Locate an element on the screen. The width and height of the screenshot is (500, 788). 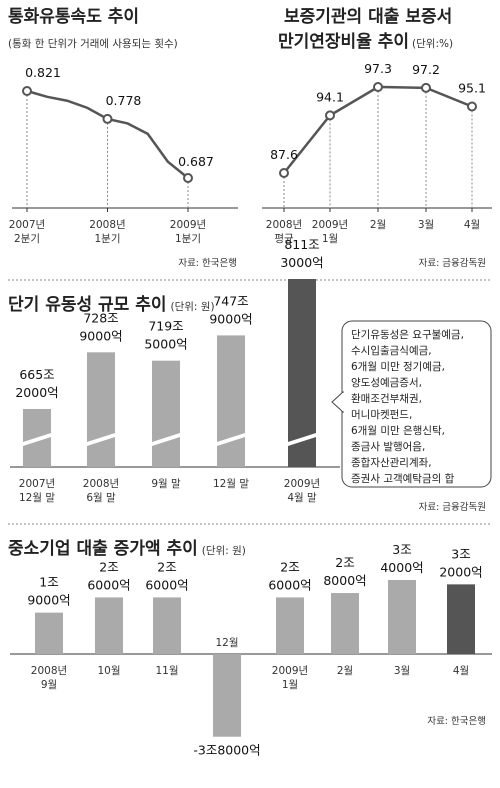
chart3-note-line: 종합자산관리계좌, is located at coordinates (391, 463).